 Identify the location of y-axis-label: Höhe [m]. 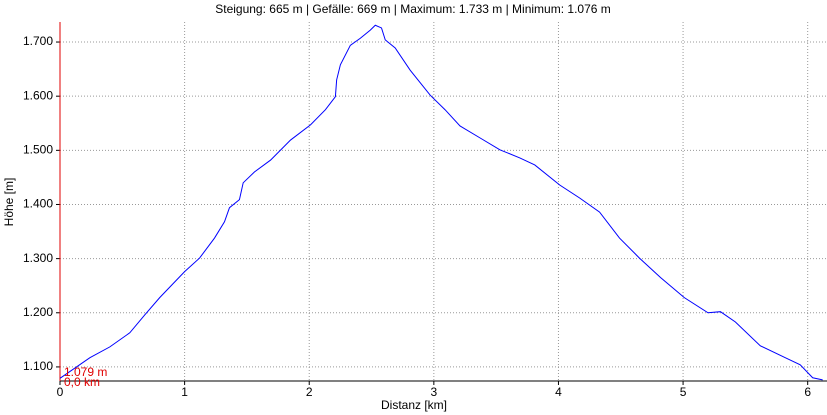
(9, 202).